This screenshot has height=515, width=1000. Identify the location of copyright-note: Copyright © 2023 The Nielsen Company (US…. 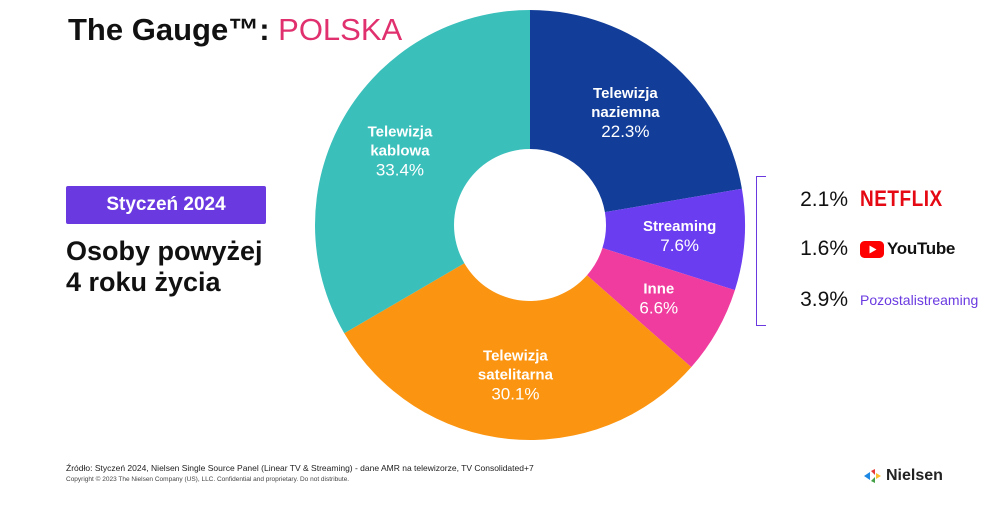
(208, 479).